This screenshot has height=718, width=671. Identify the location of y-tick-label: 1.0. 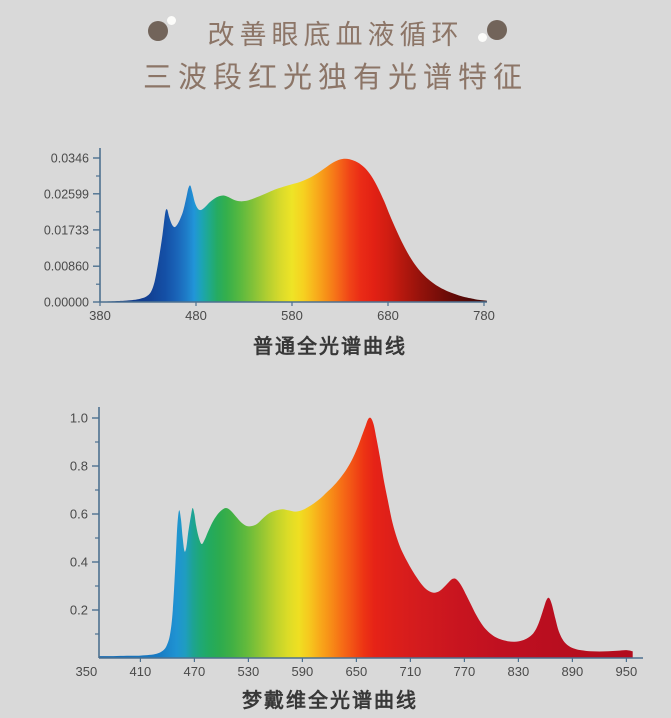
(79, 418).